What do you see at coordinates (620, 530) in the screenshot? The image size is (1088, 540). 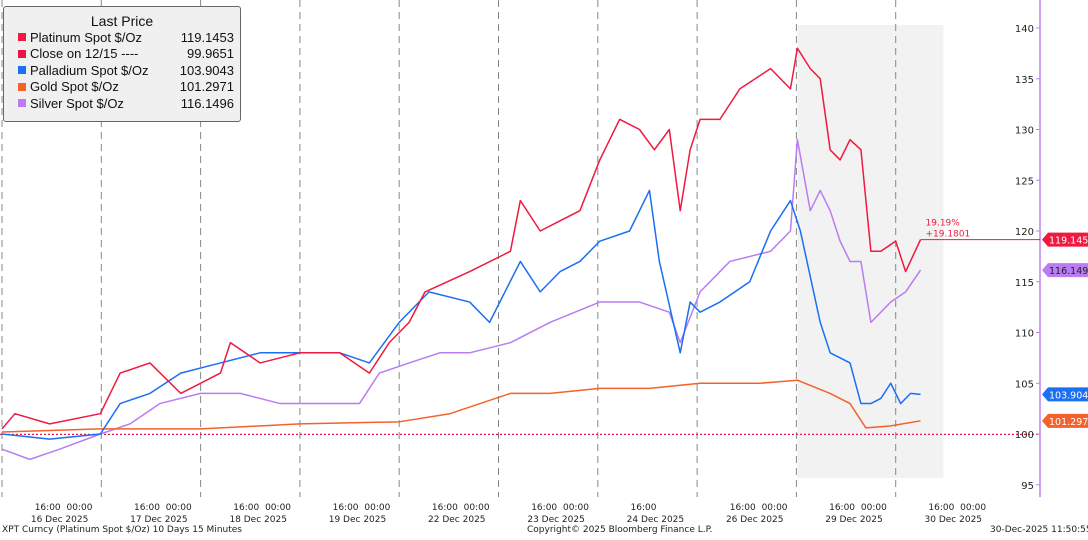 I see `footer-copyright: Copyright© 2025 Bloomberg Finance L.P.` at bounding box center [620, 530].